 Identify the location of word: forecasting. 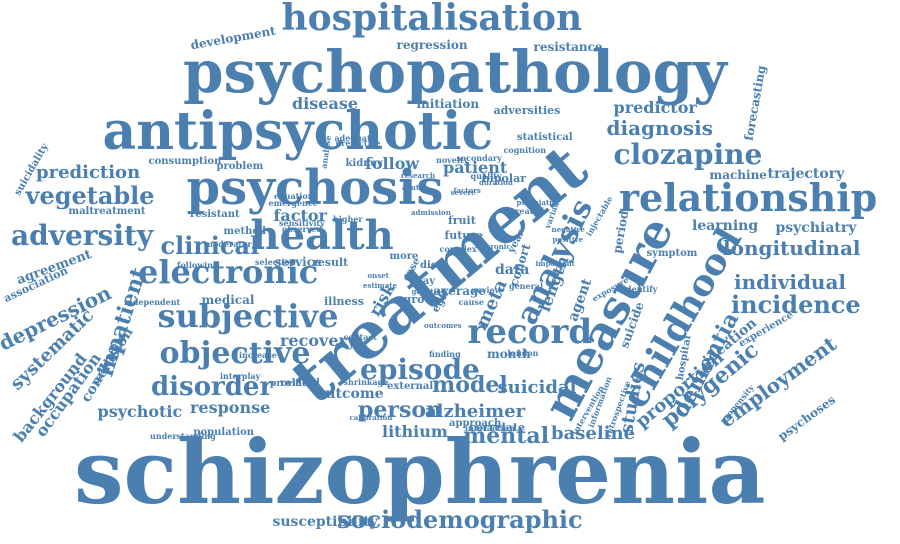
(755, 103).